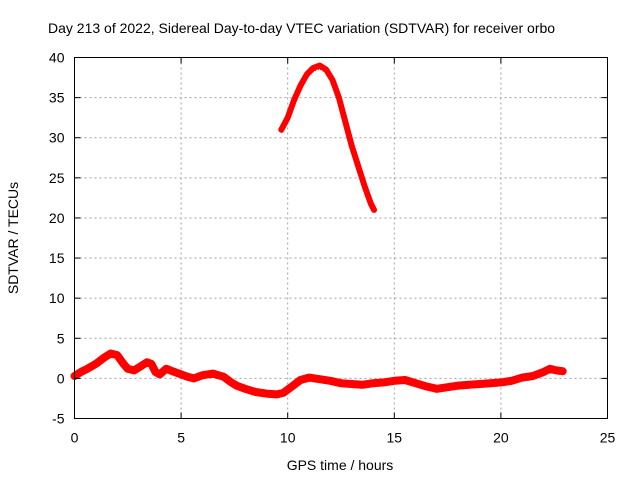 The height and width of the screenshot is (480, 640). I want to click on x-axis-label: GPS time / hours, so click(340, 465).